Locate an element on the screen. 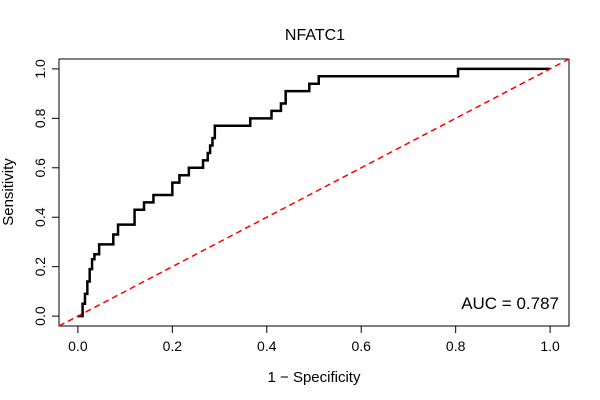 Image resolution: width=600 pixels, height=400 pixels. x-tick-label: 0.0 is located at coordinates (78, 346).